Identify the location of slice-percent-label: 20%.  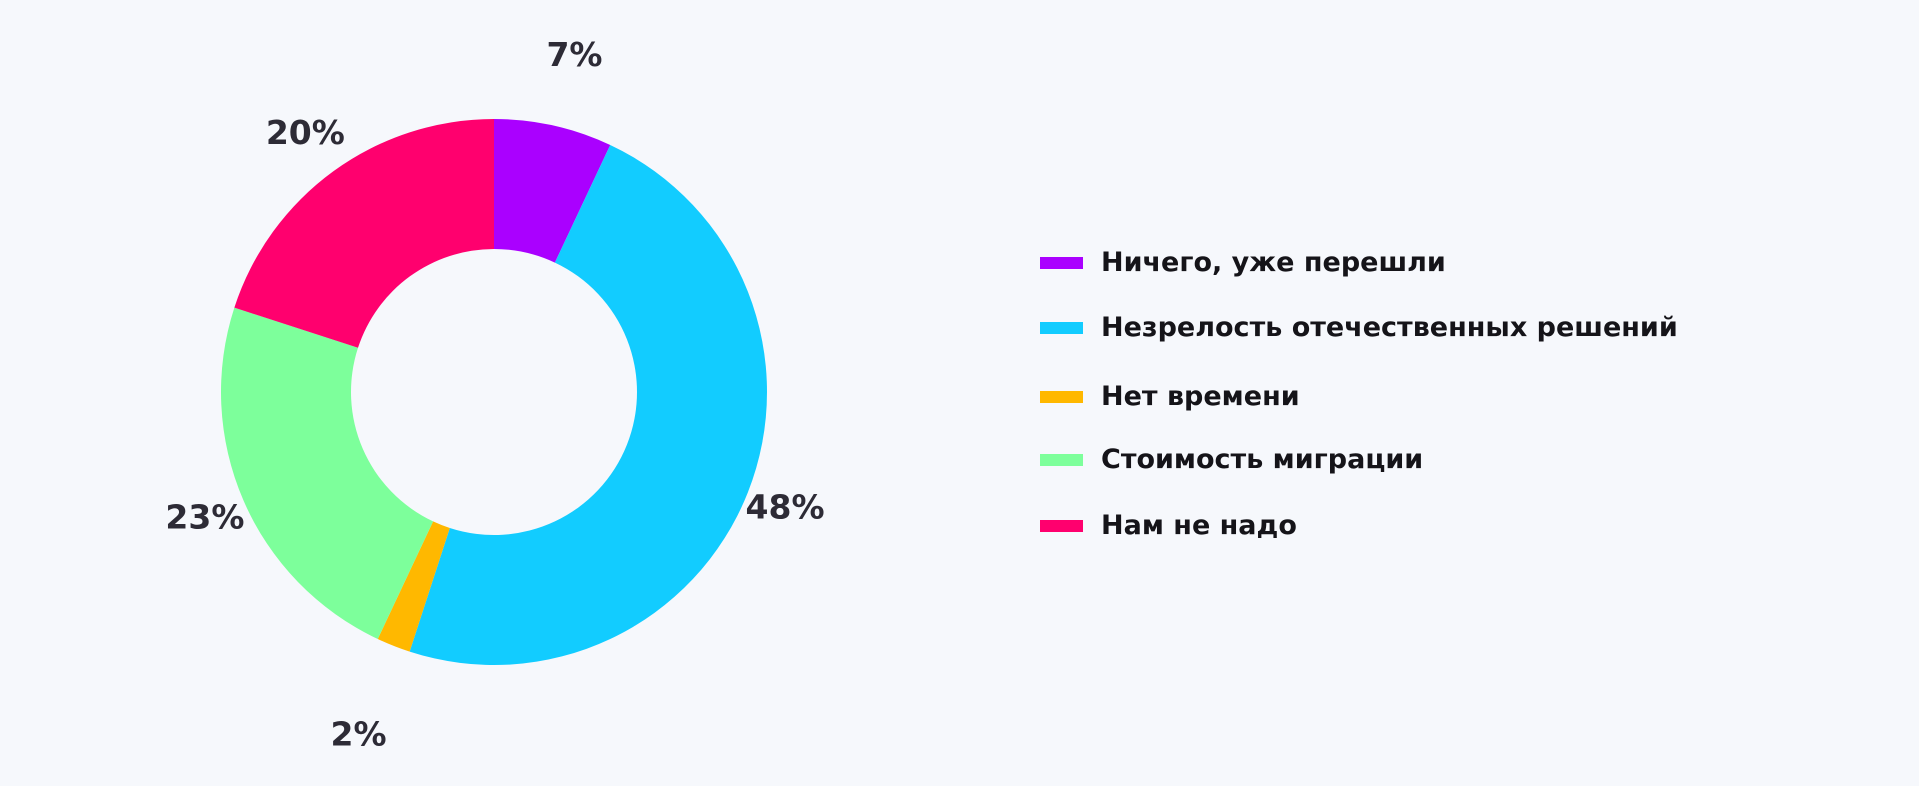
(305, 132).